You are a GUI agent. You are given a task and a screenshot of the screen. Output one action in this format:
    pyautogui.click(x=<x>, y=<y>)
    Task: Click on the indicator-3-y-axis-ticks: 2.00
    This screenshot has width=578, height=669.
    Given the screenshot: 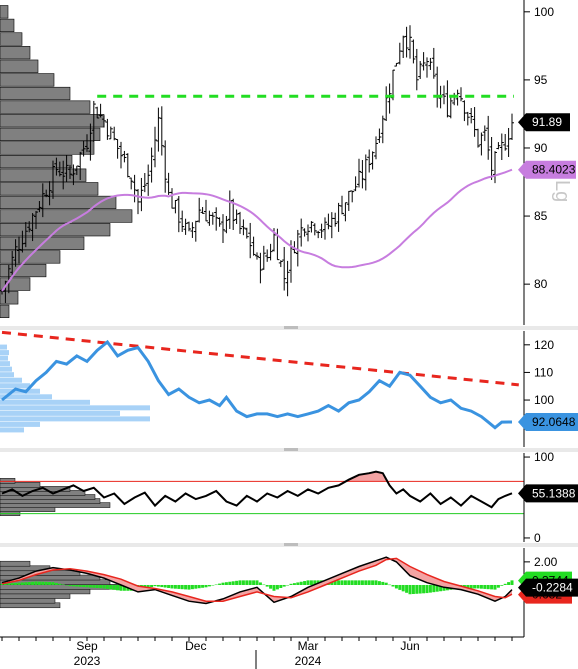 What is the action you would take?
    pyautogui.click(x=541, y=562)
    